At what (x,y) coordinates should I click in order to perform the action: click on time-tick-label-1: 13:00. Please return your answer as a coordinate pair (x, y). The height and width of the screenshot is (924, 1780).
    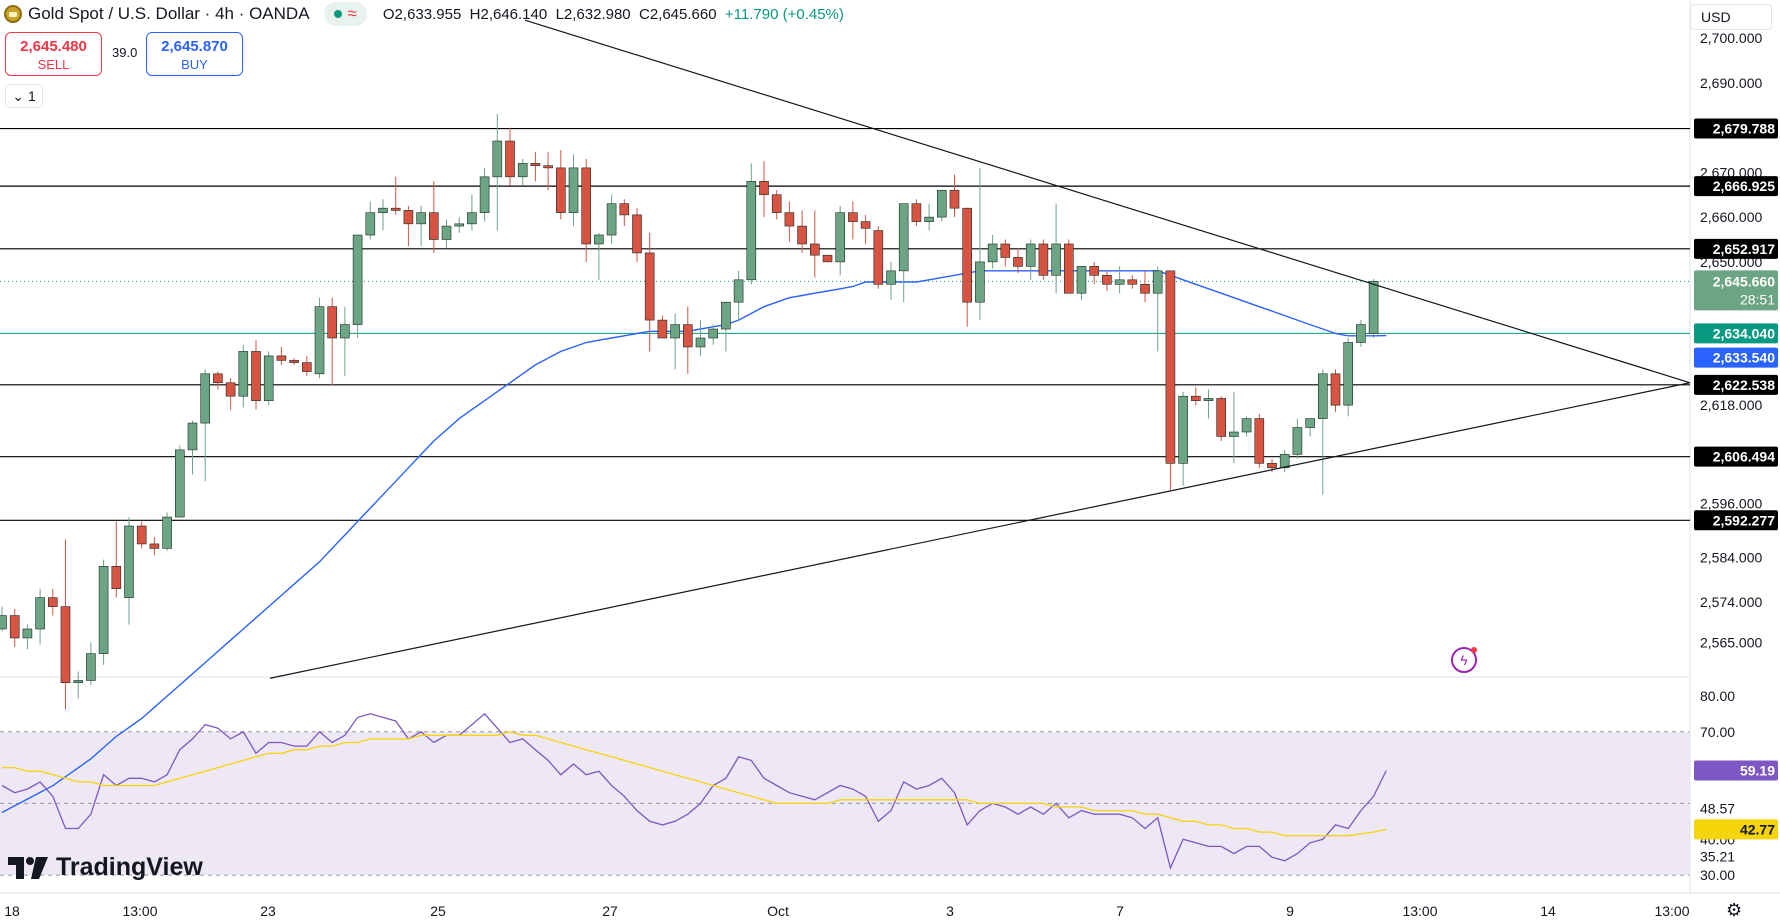
    Looking at the image, I should click on (139, 911).